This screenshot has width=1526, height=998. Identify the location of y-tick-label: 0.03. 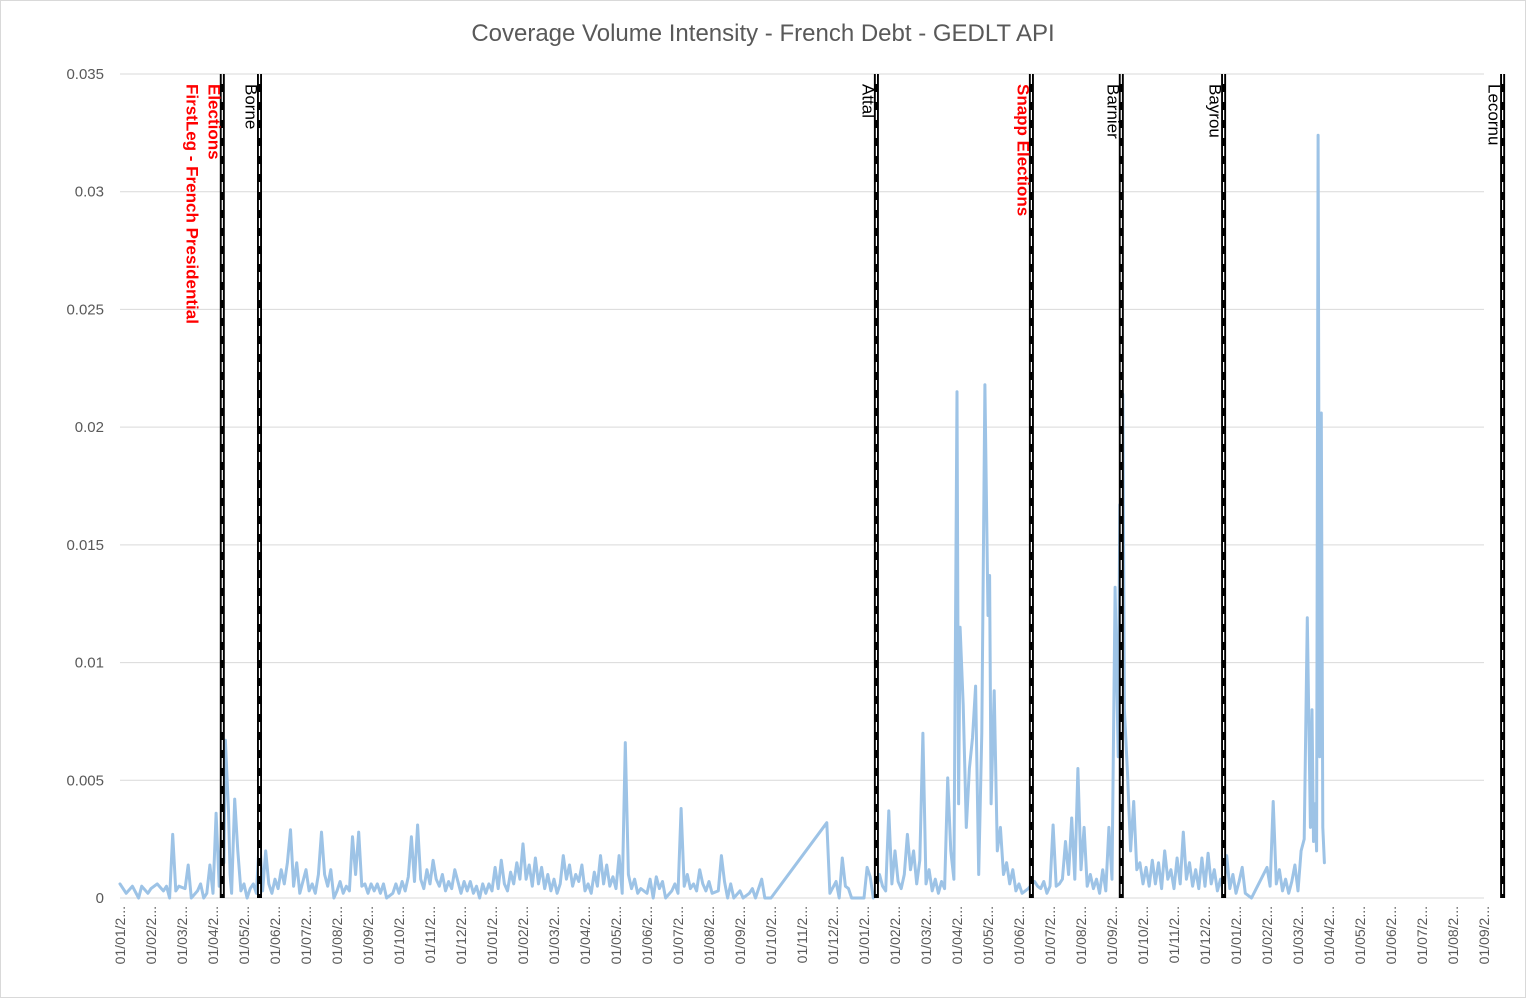
(89, 192).